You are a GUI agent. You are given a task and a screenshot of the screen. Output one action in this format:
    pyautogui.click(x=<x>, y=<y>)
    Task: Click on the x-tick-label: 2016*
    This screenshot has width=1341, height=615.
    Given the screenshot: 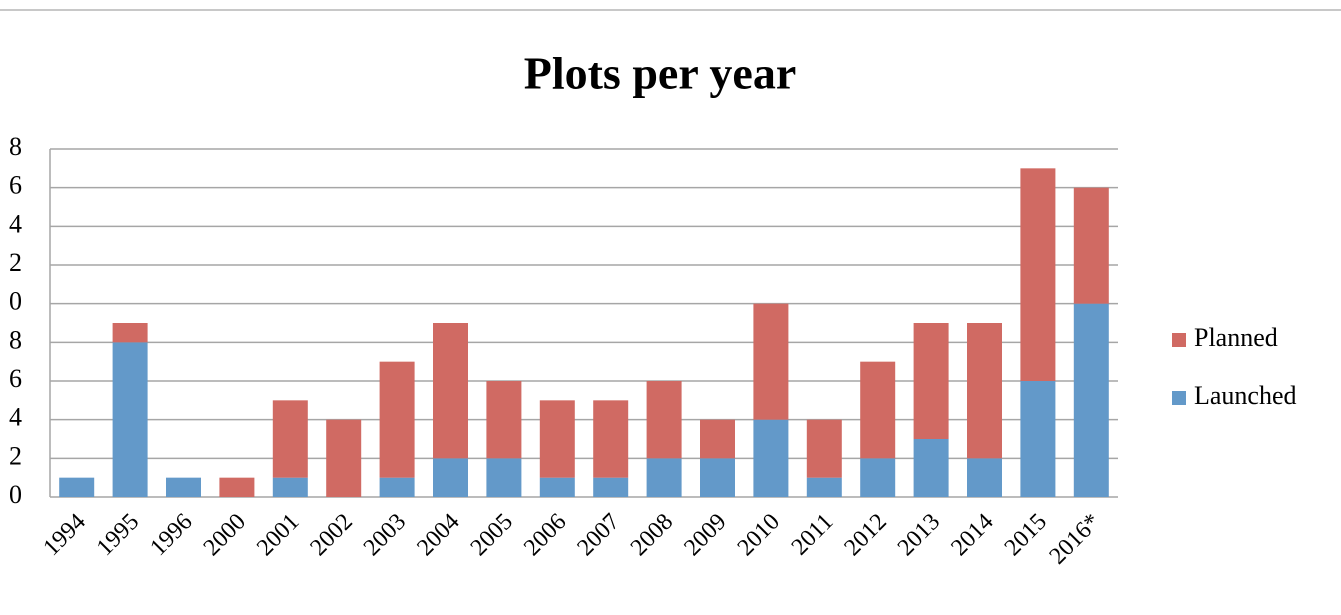 What is the action you would take?
    pyautogui.click(x=1075, y=539)
    